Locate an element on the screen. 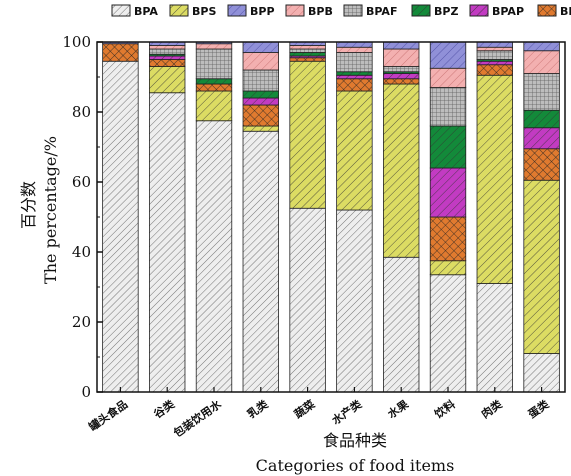  legend-item-bpf: BPF is located at coordinates (554, 11).